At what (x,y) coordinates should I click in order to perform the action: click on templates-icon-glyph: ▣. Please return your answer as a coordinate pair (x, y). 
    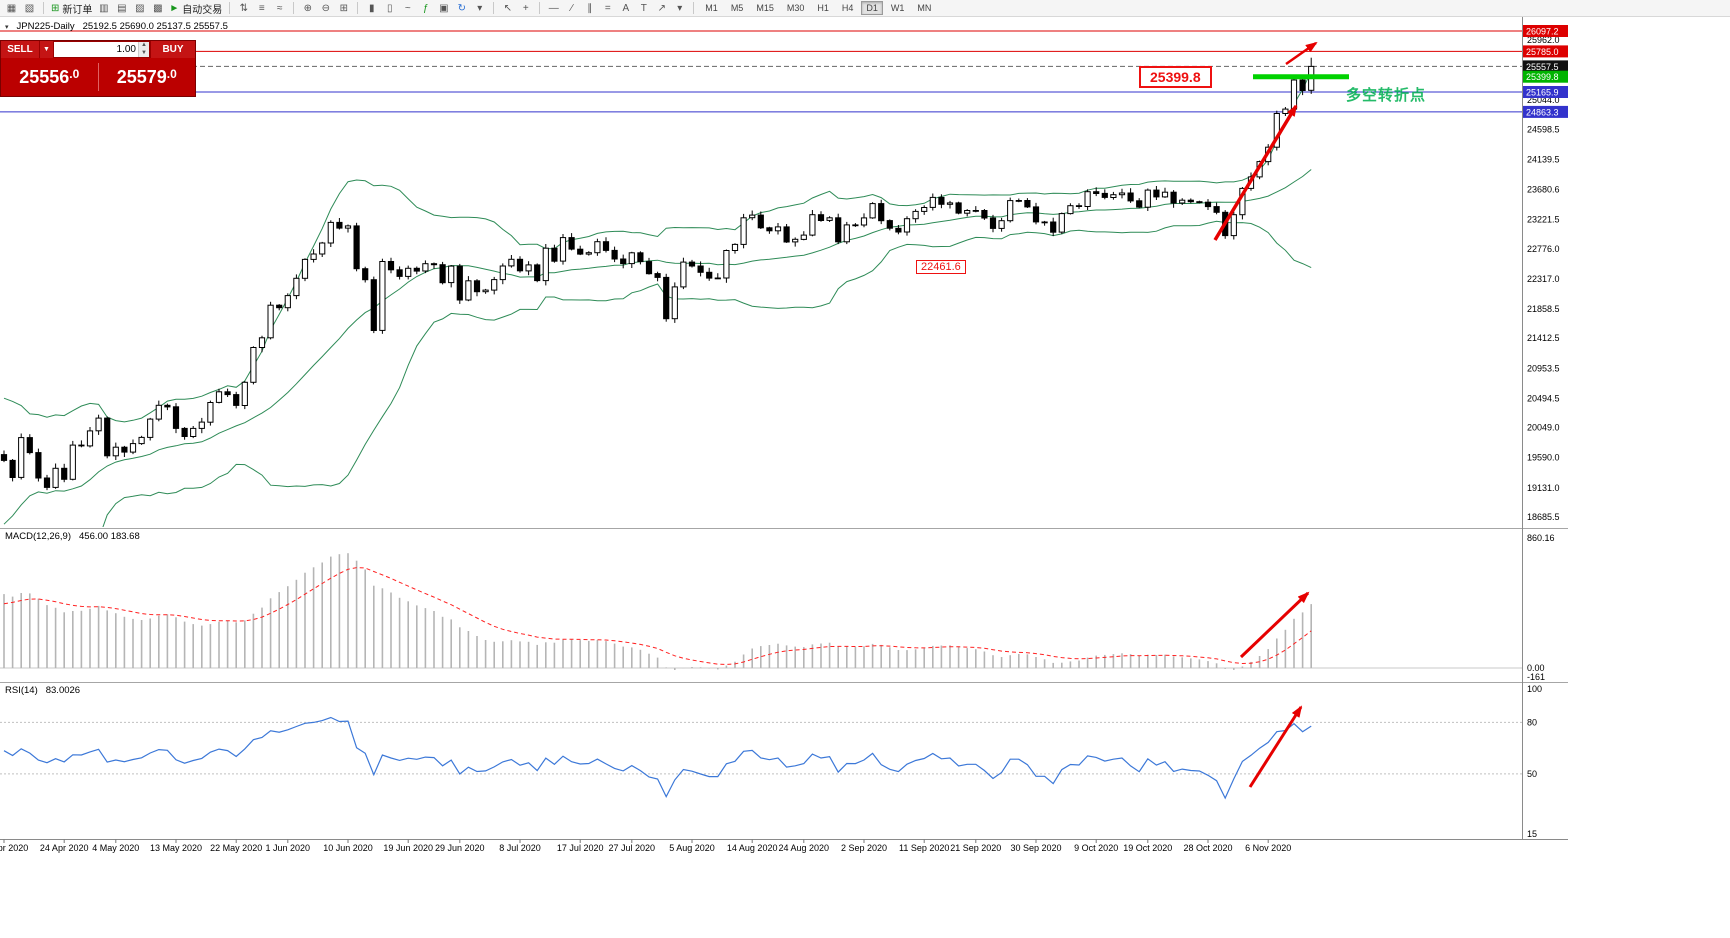
    Looking at the image, I should click on (444, 8).